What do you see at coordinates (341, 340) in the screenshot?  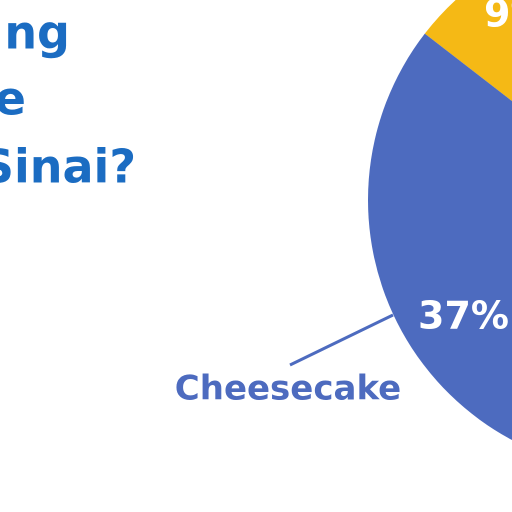 I see `leader-line` at bounding box center [341, 340].